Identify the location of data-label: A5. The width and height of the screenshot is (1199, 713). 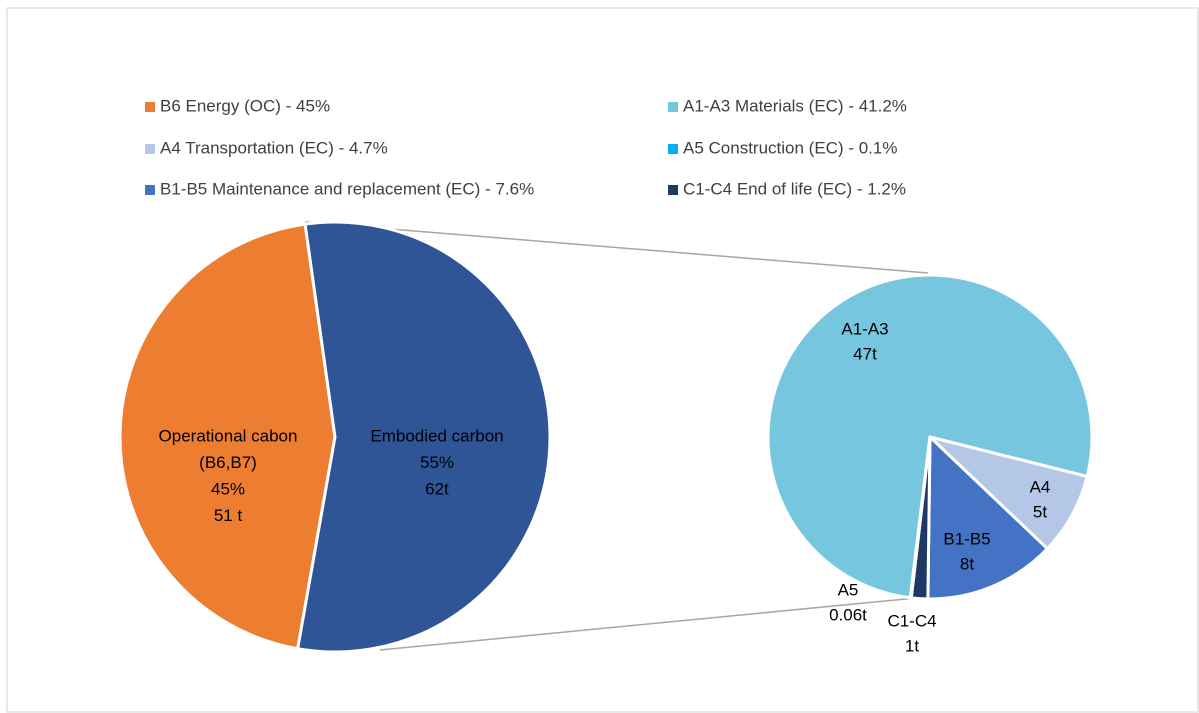
(848, 589).